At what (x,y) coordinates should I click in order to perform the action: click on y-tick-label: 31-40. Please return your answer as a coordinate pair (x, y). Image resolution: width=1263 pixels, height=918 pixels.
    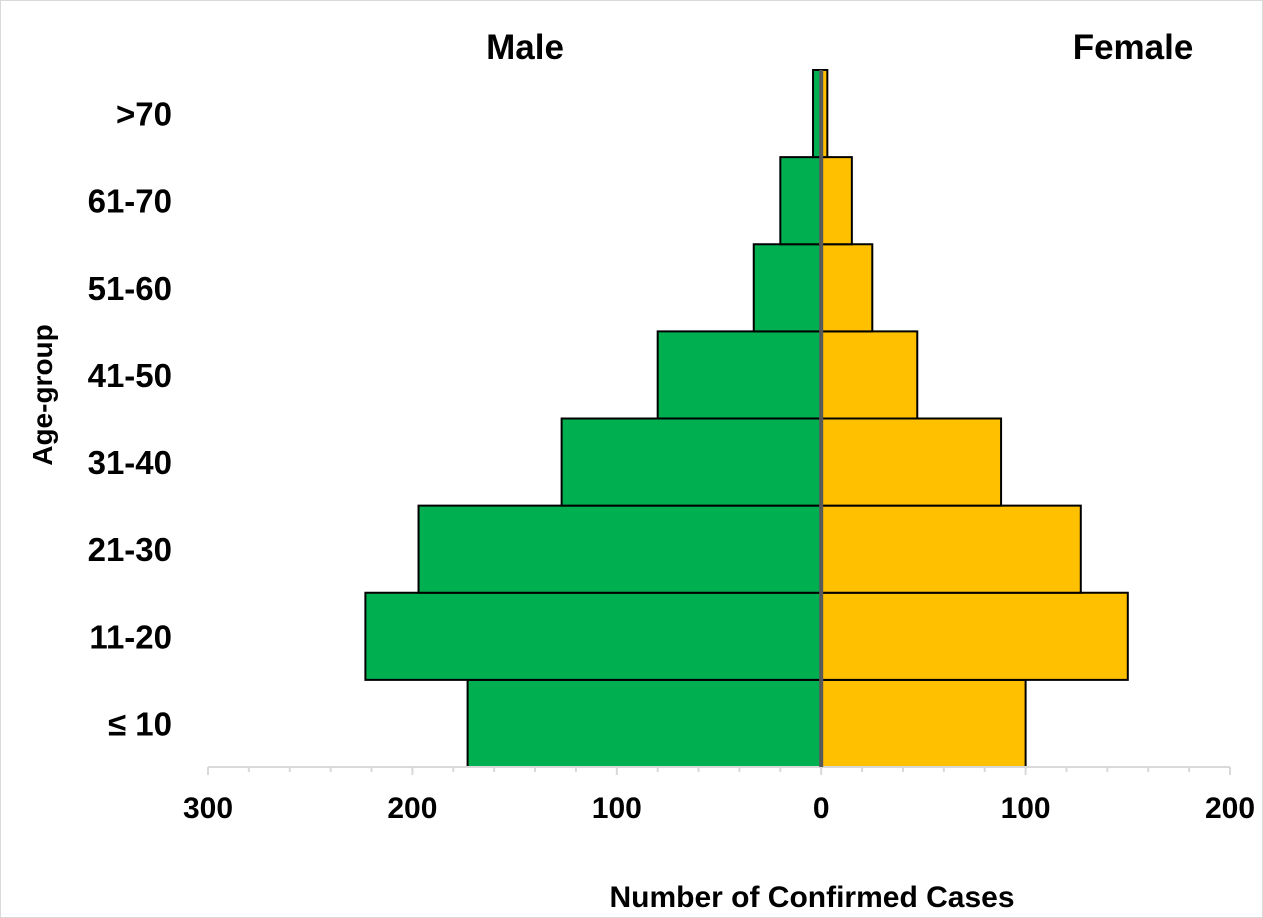
    Looking at the image, I should click on (130, 462).